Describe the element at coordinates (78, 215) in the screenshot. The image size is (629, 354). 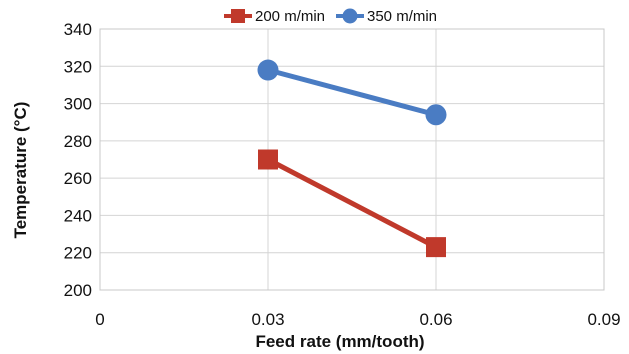
I see `y-tick-label-2: 240` at that location.